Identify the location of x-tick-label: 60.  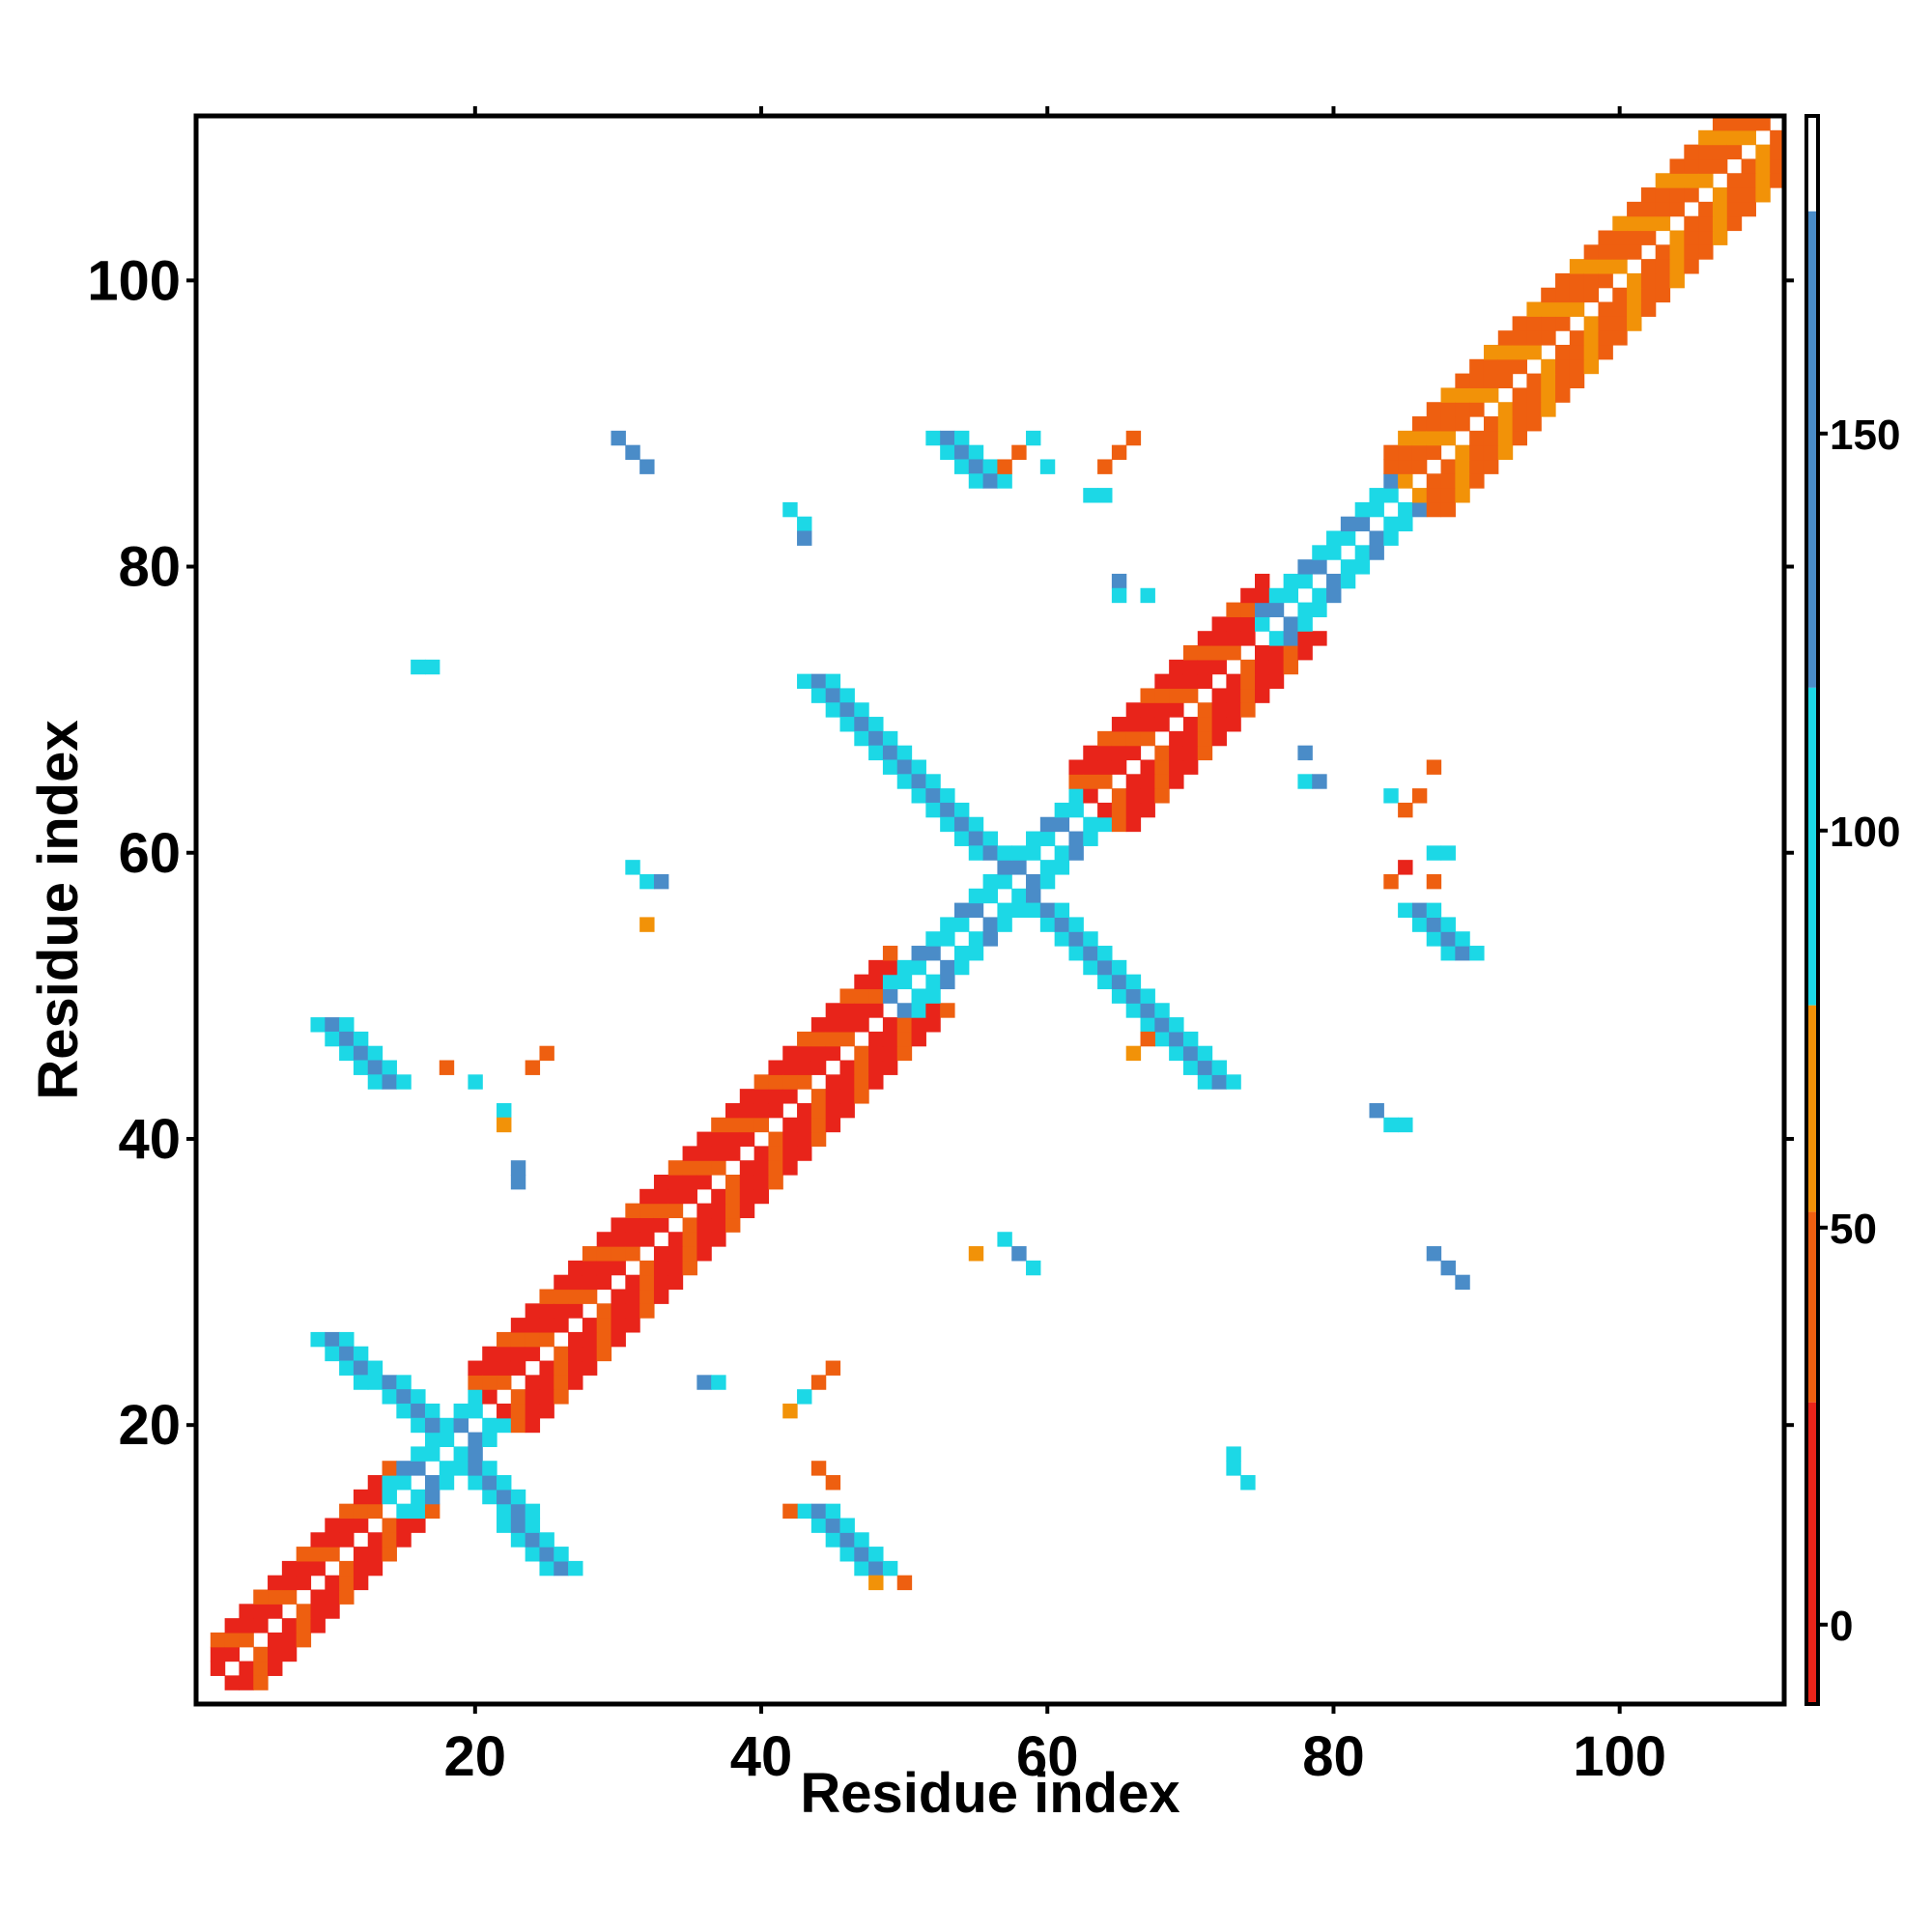
(1047, 1756).